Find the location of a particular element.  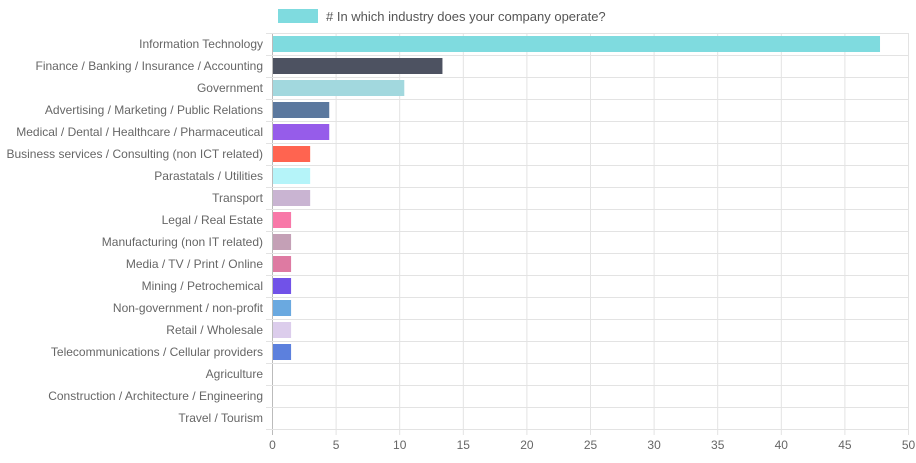

x-tick-label: 5 is located at coordinates (336, 445).